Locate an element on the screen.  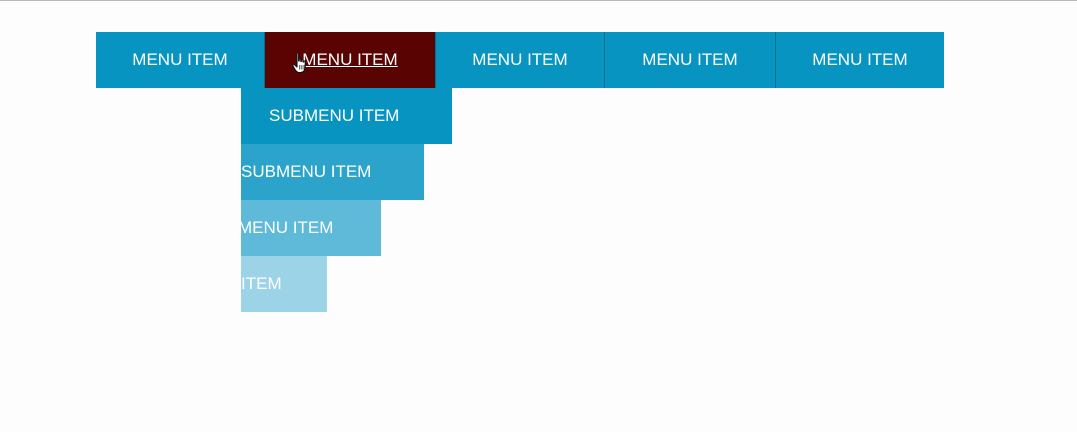
submenu-item-2: SUBMENU ITEM is located at coordinates (332, 172).